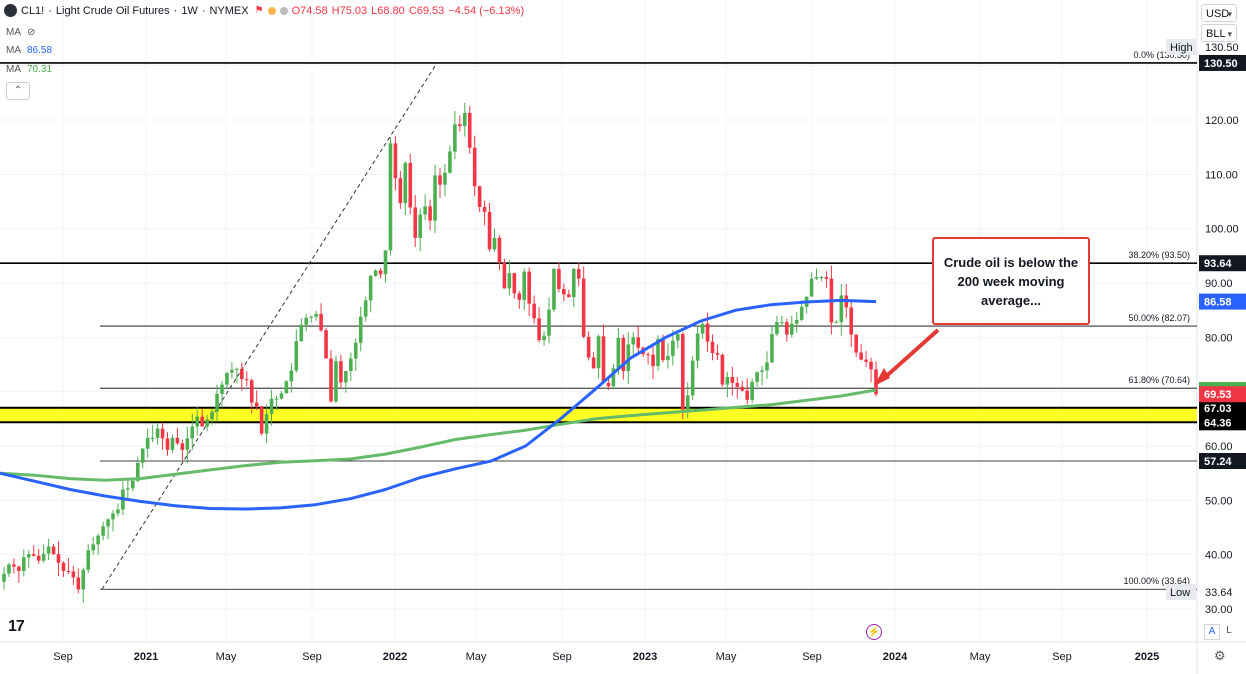 This screenshot has width=1246, height=674. I want to click on ma-legend-1: MA ⊘, so click(20, 32).